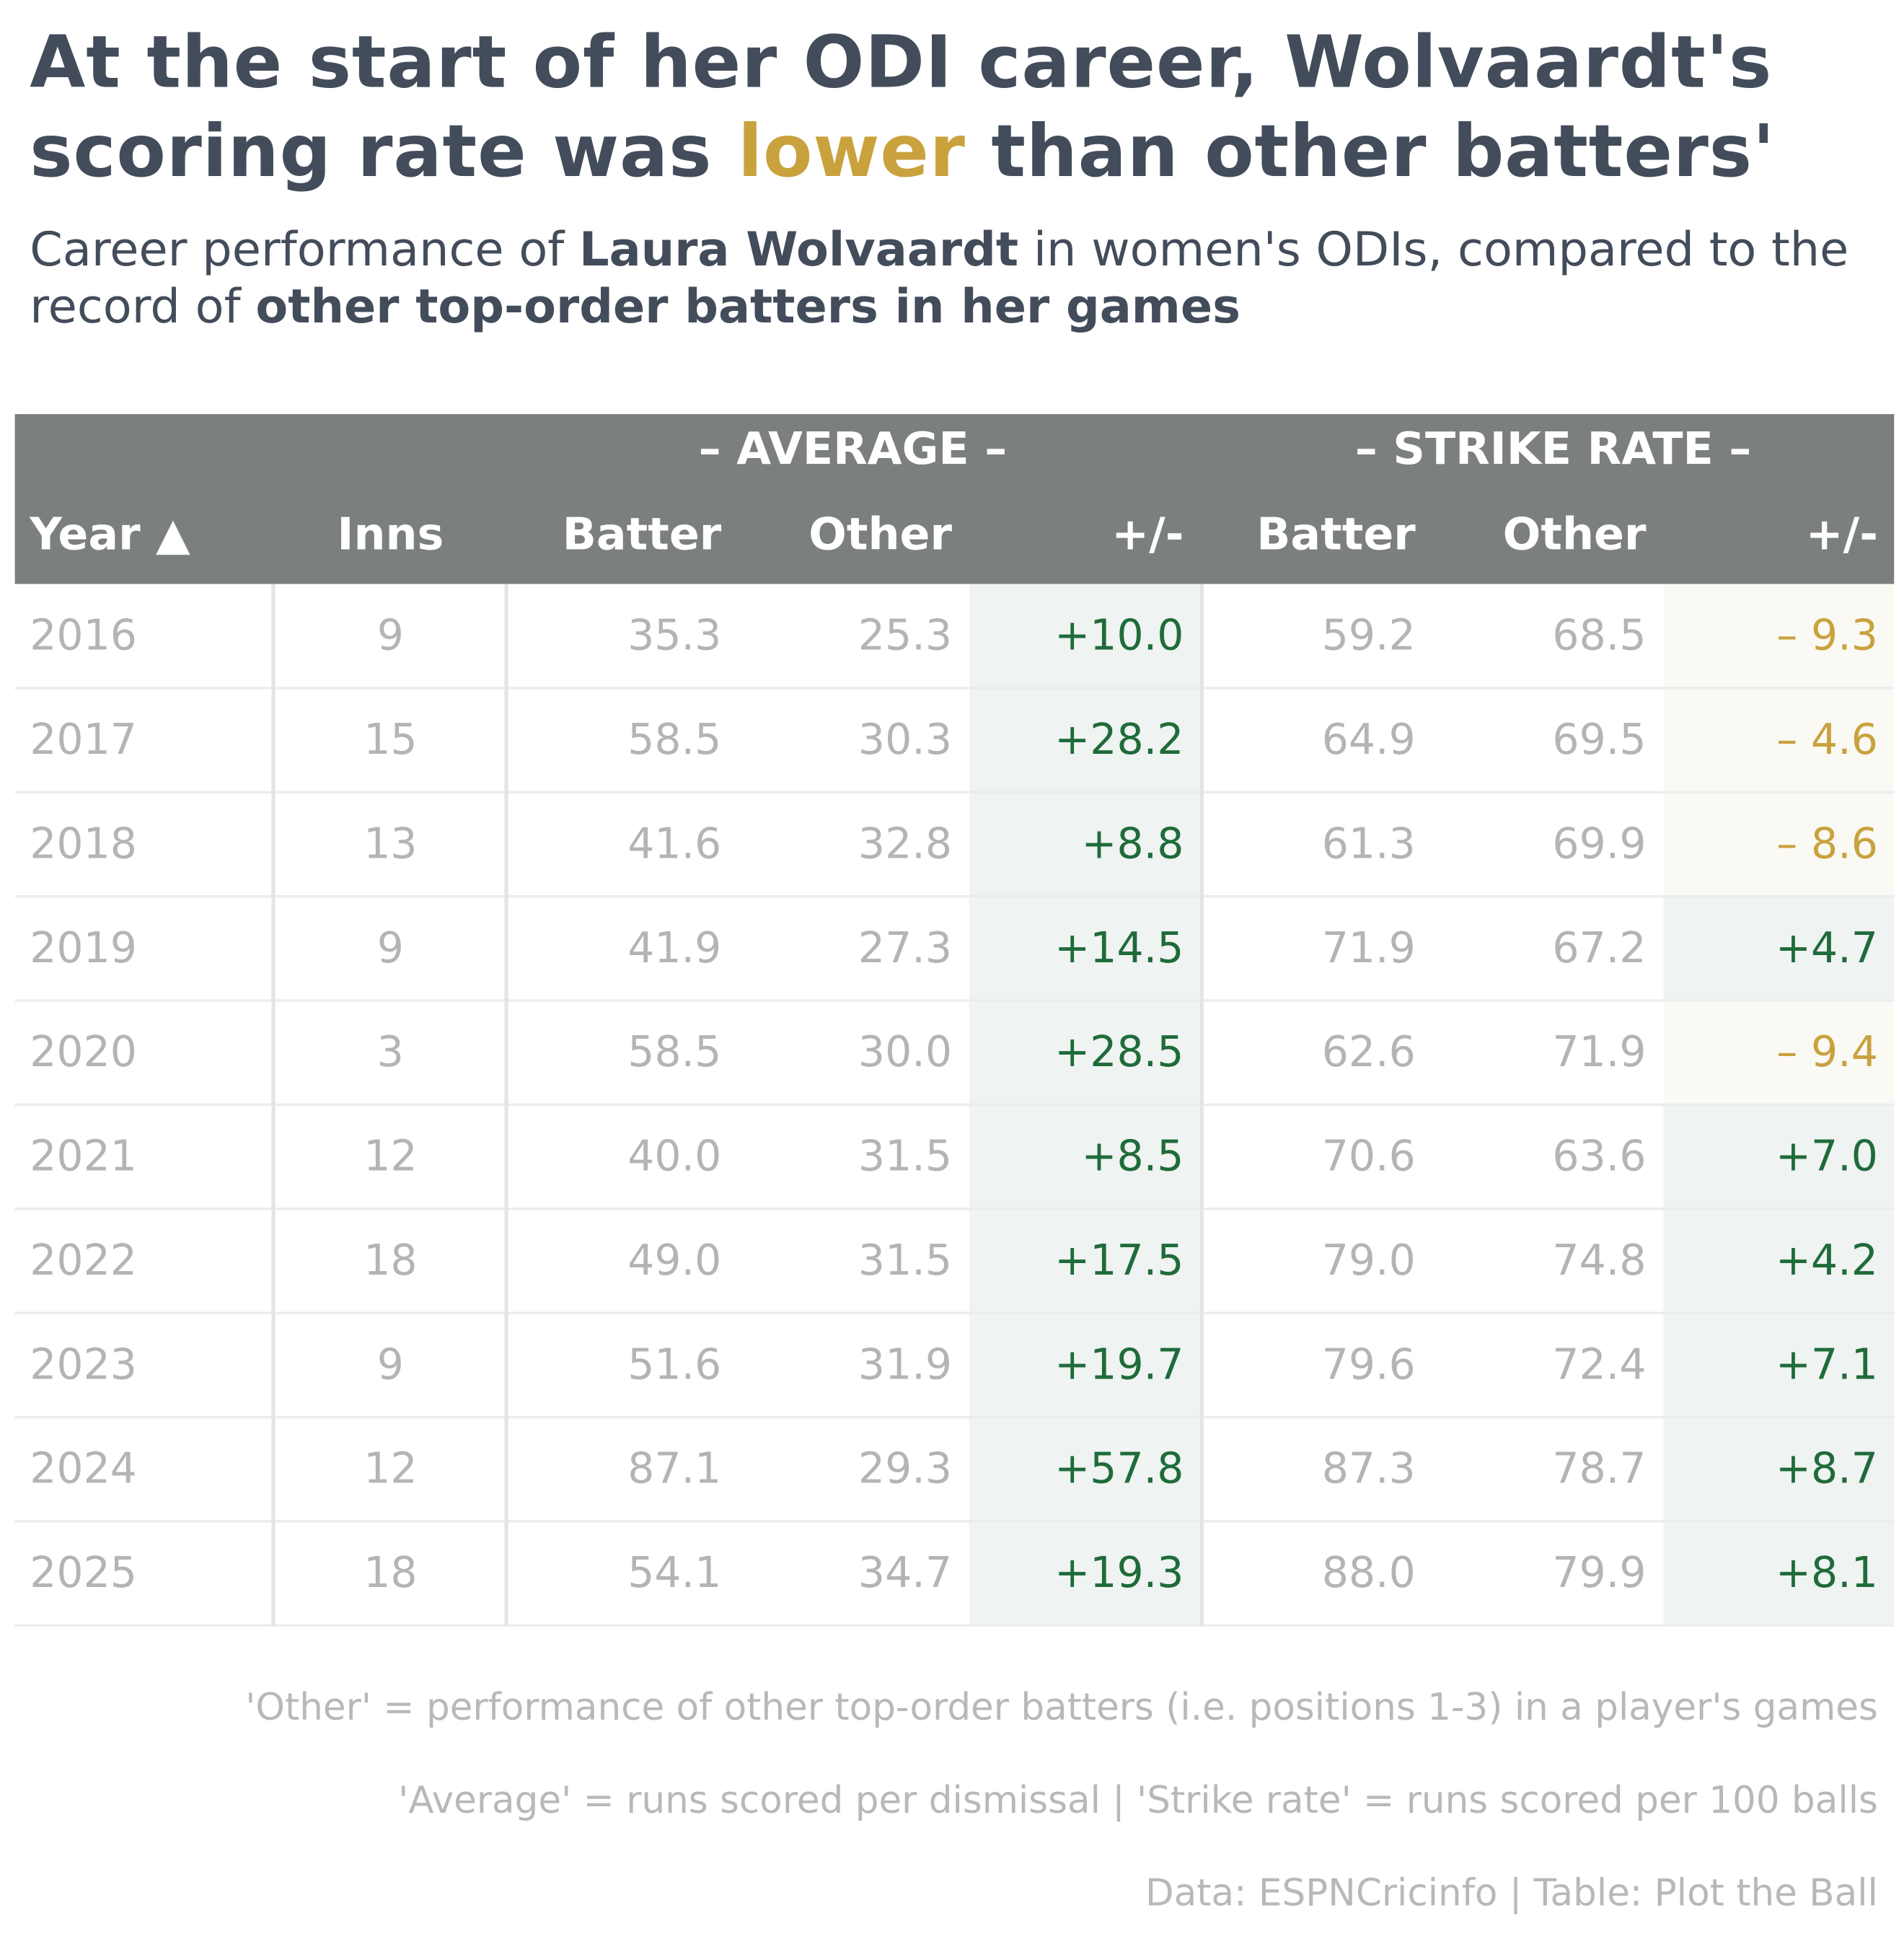 This screenshot has width=1904, height=1939. What do you see at coordinates (1827, 1157) in the screenshot?
I see `table-cell: +7.0` at bounding box center [1827, 1157].